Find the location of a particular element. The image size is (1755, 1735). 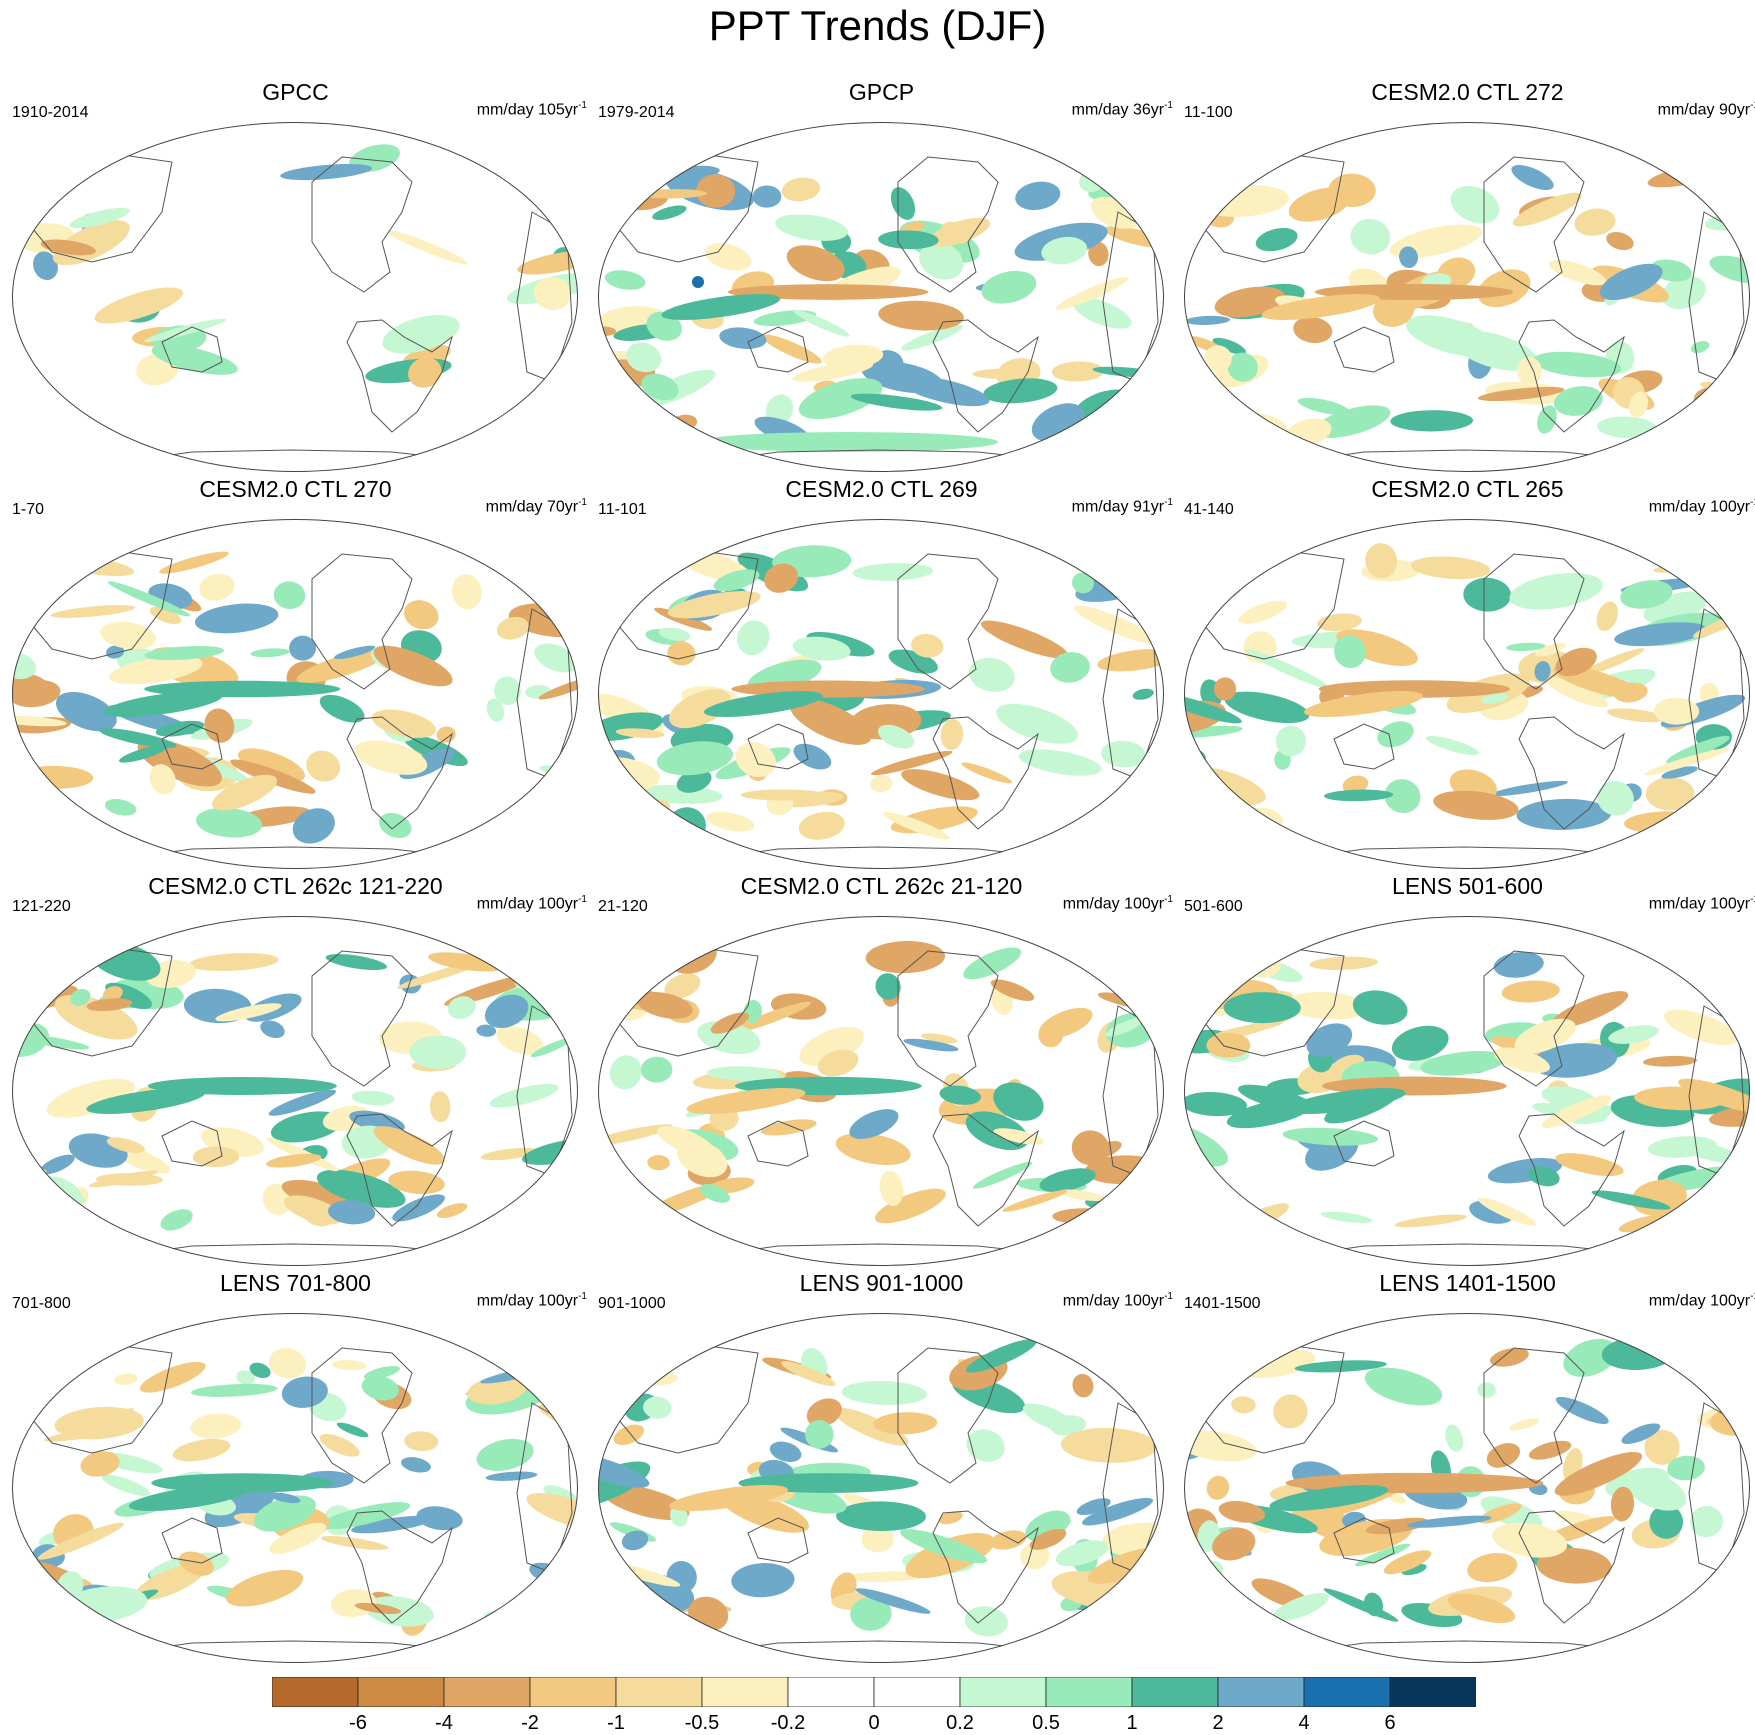

map-panel: LENS 701-800 701-800 mm/day 100yr-1 is located at coordinates (295, 1466).